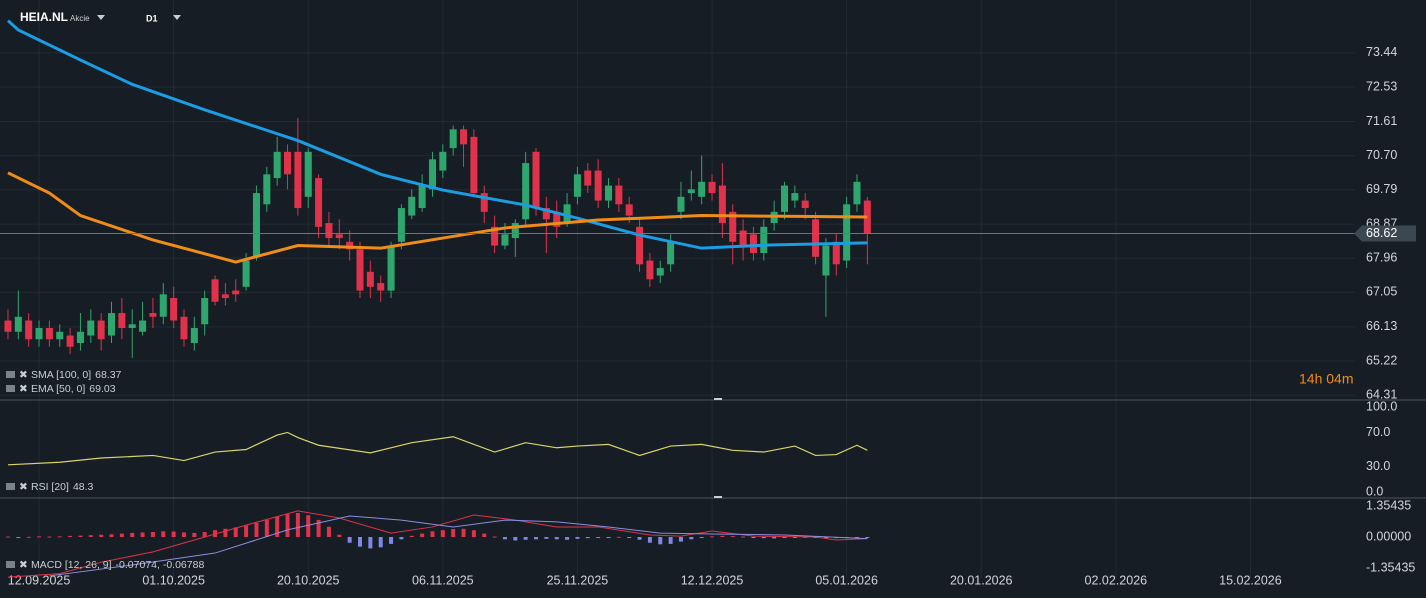 Image resolution: width=1426 pixels, height=598 pixels. Describe the element at coordinates (1326, 379) in the screenshot. I see `countdown: 14h 04m` at that location.